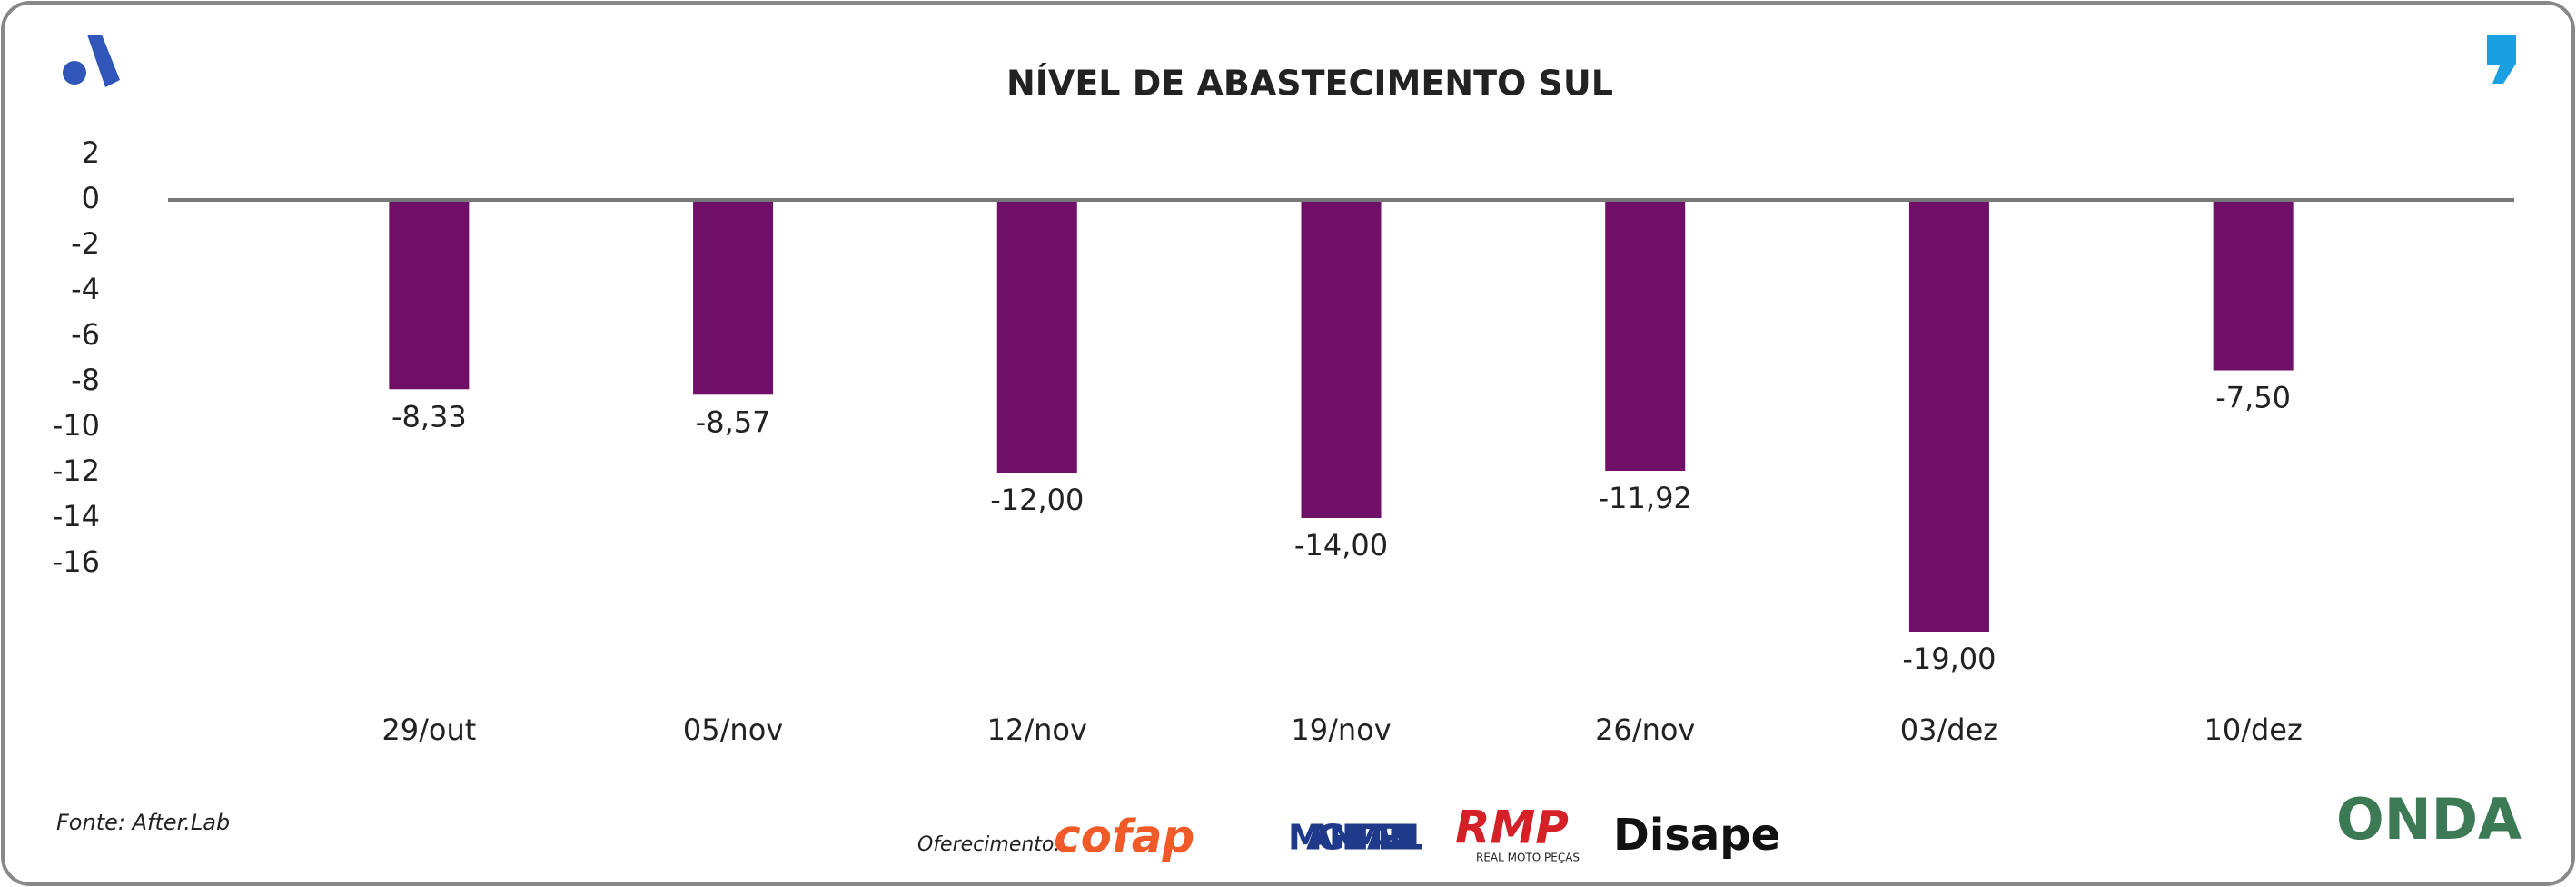 The height and width of the screenshot is (887, 2576). What do you see at coordinates (76, 516) in the screenshot?
I see `y-tick-label: -14` at bounding box center [76, 516].